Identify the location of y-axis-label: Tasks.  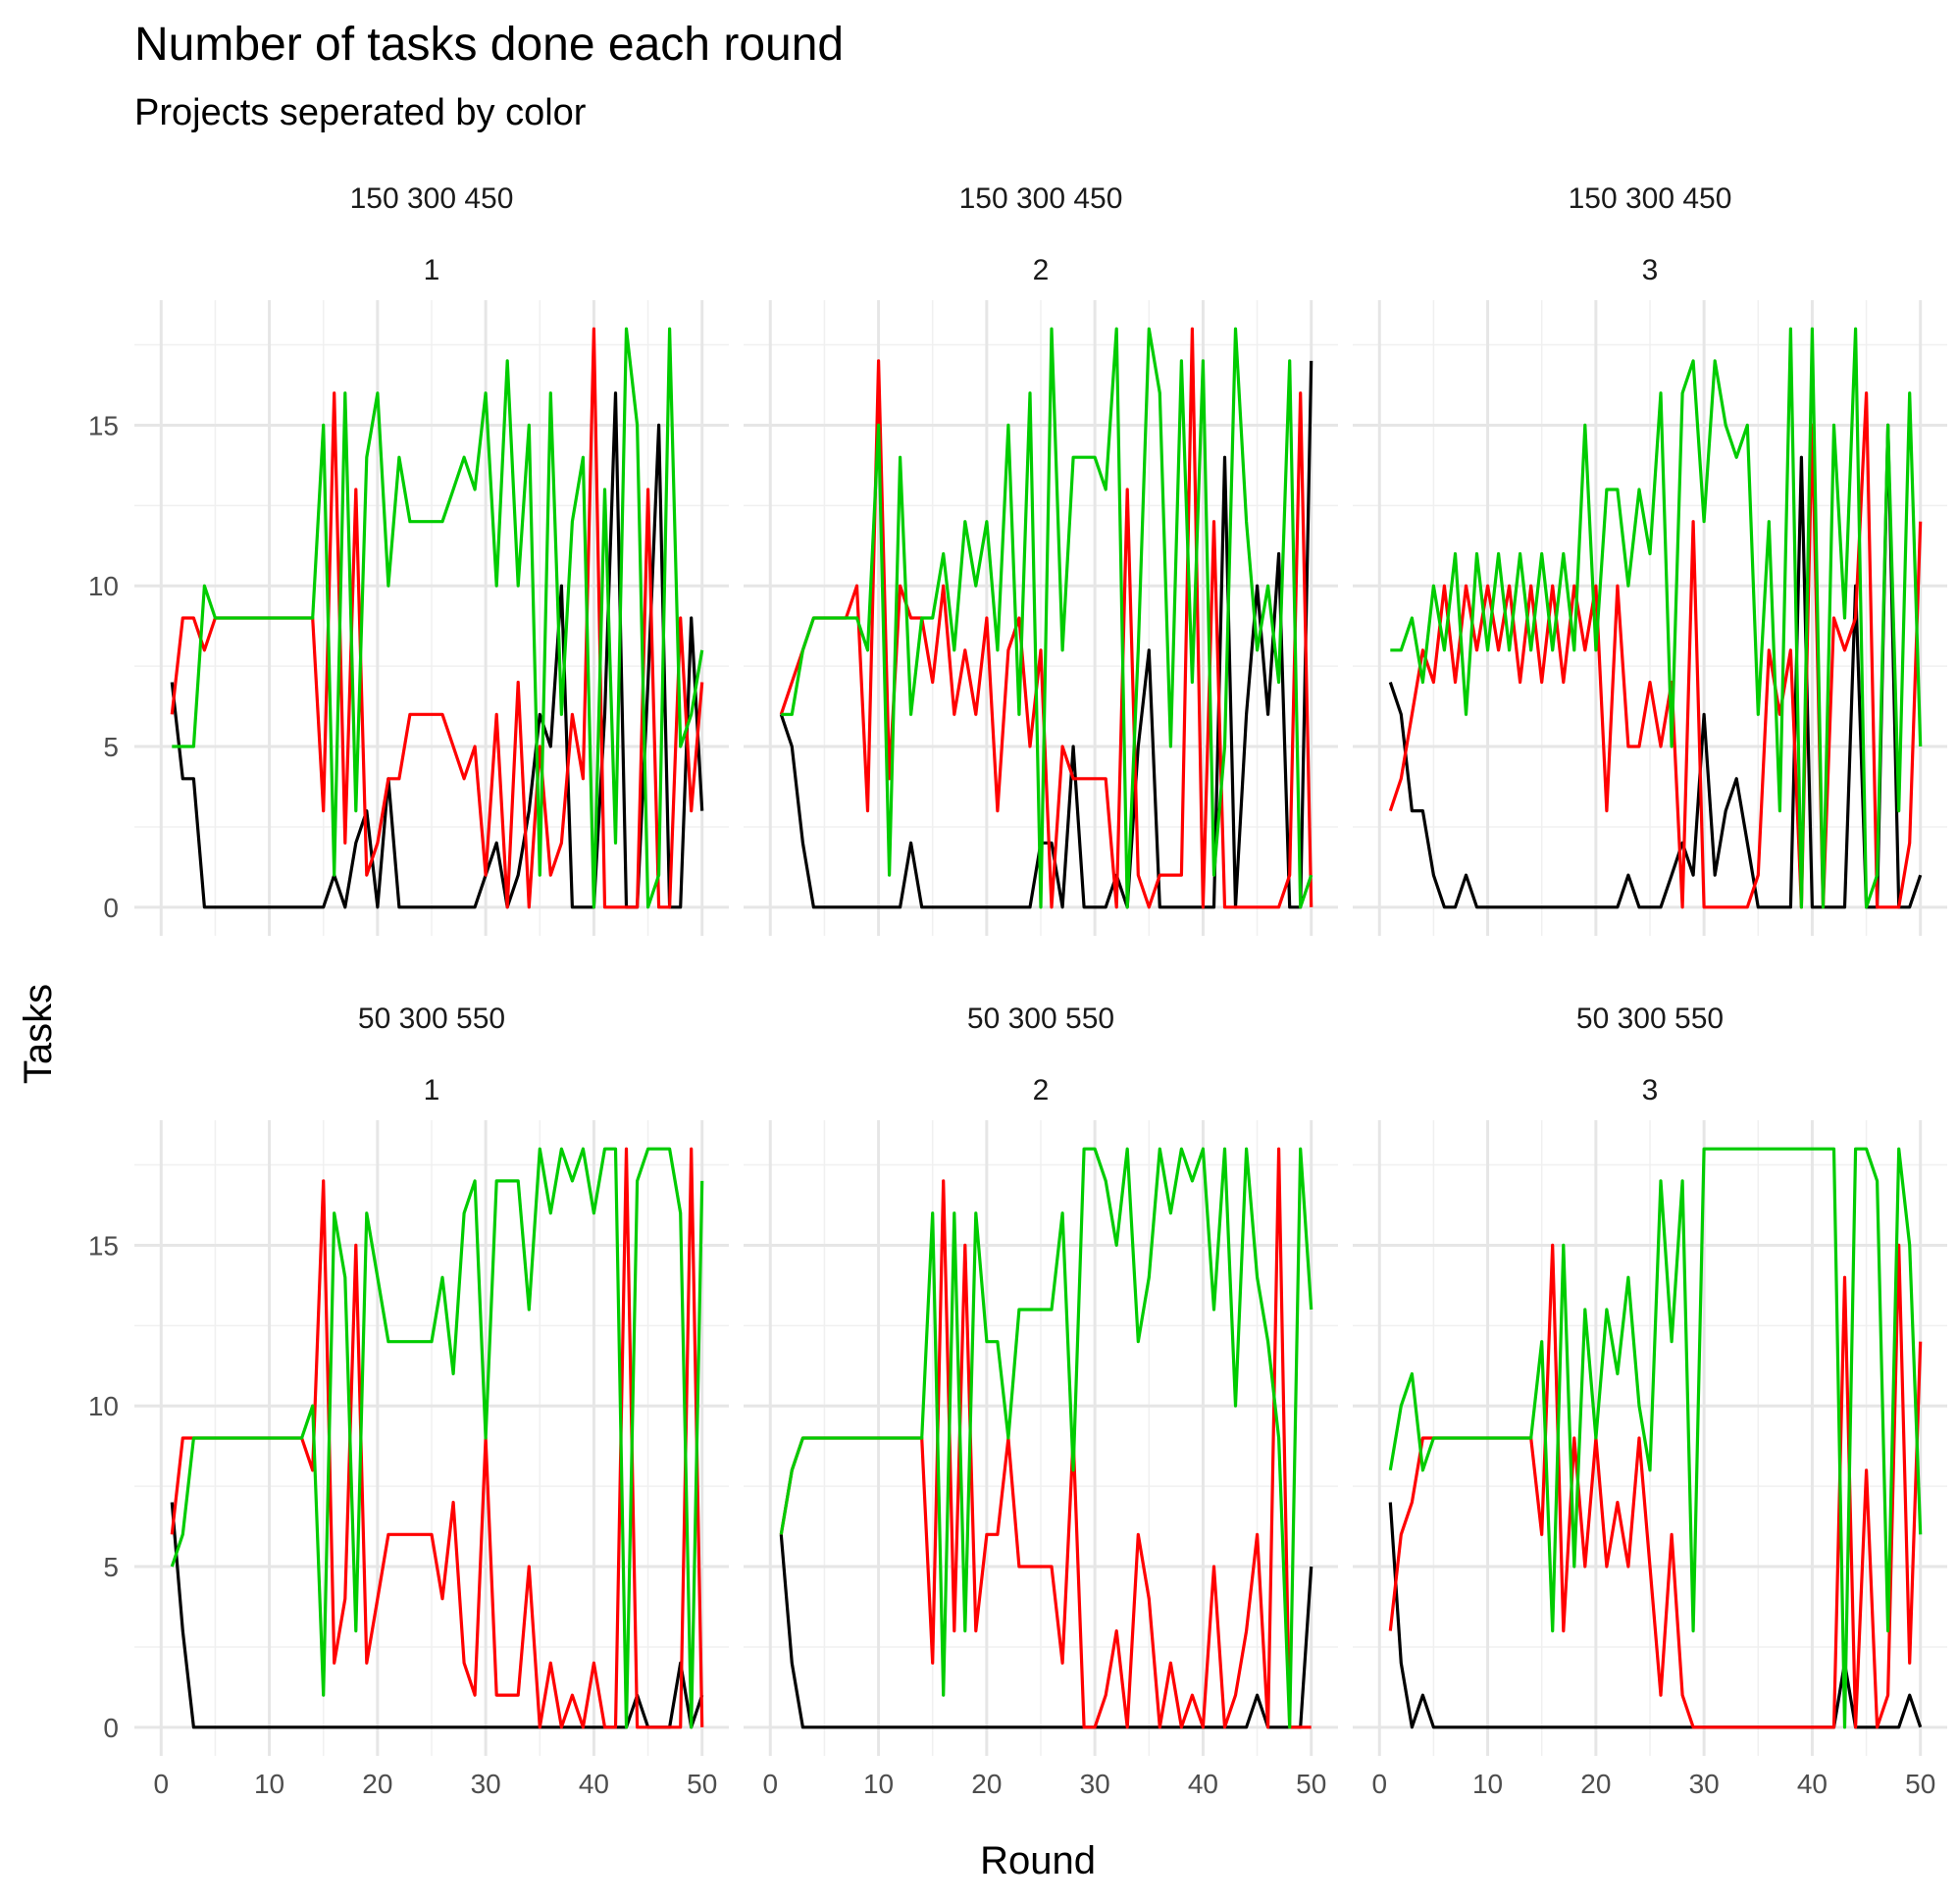
(38, 1034).